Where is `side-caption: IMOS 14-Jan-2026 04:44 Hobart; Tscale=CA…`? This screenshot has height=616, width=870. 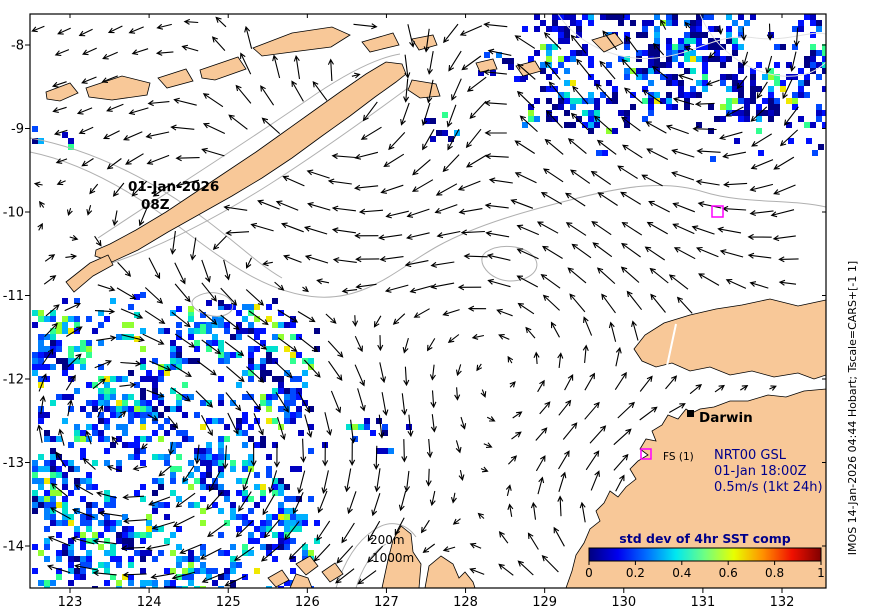 side-caption: IMOS 14-Jan-2026 04:44 Hobart; Tscale=CA… is located at coordinates (852, 408).